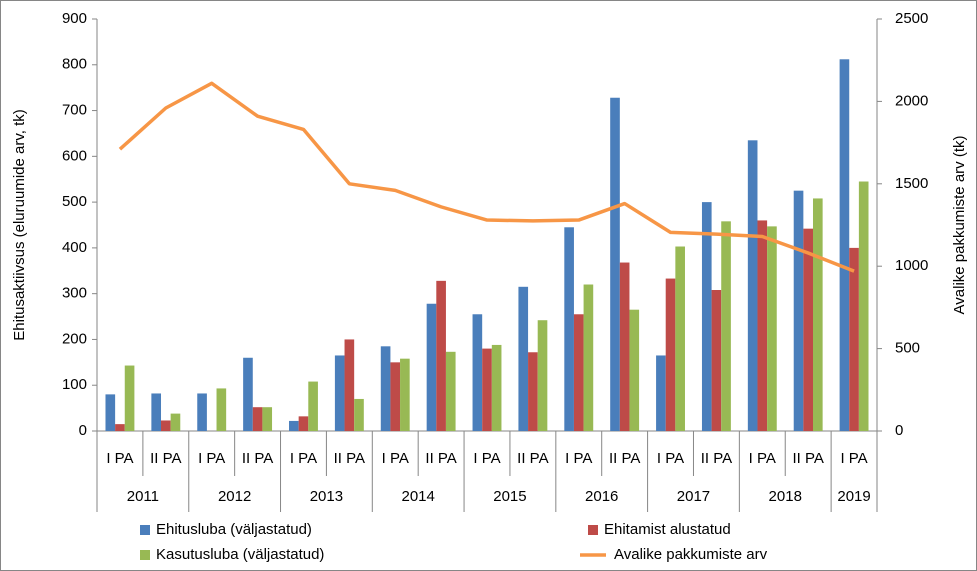  What do you see at coordinates (959, 225) in the screenshot?
I see `y2-axis-title: Avalike pakkumiste arv (tk)` at bounding box center [959, 225].